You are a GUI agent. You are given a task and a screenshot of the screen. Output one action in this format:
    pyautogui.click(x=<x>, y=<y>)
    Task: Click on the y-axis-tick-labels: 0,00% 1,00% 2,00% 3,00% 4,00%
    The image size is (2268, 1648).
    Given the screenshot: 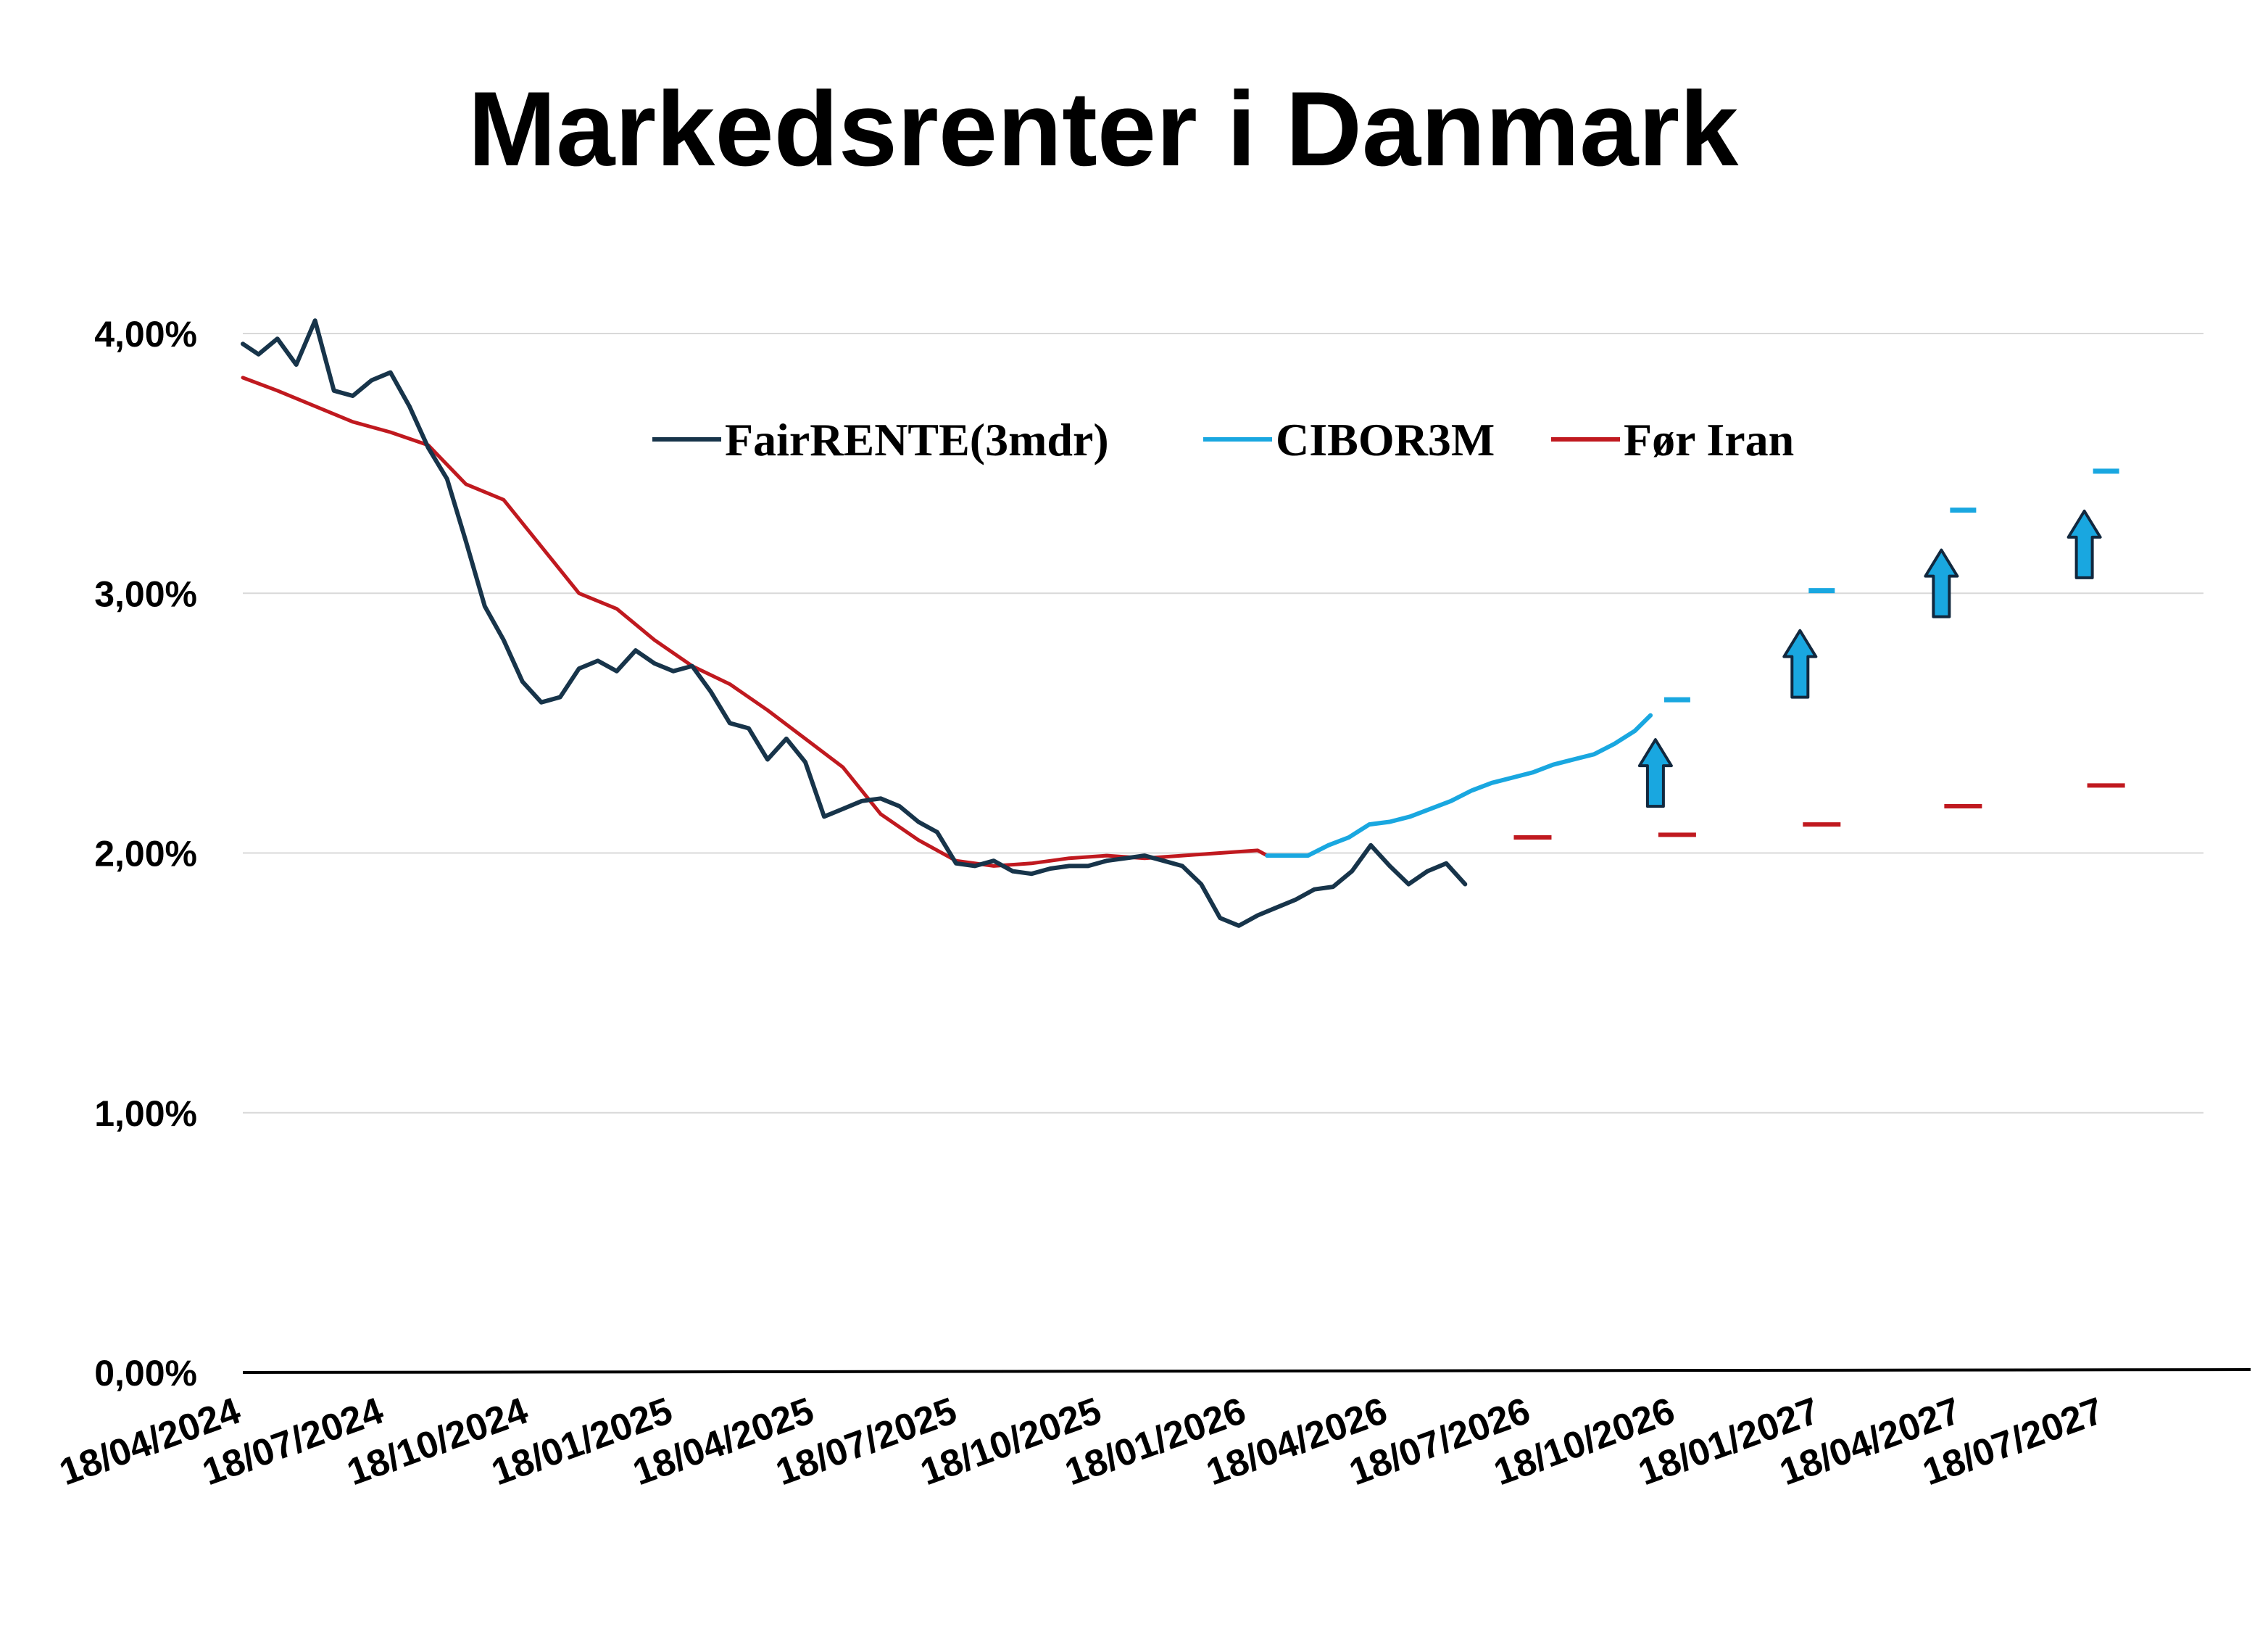 What is the action you would take?
    pyautogui.click(x=145, y=854)
    